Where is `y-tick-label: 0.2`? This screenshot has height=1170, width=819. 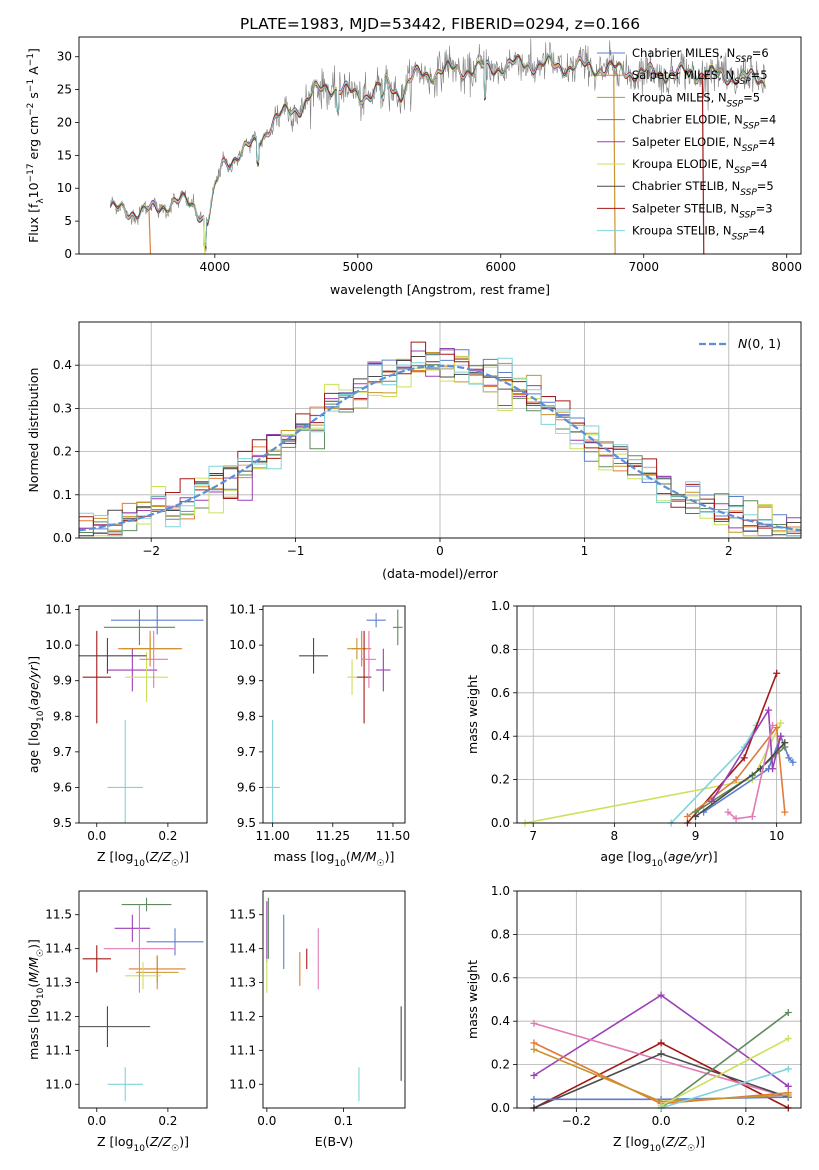
y-tick-label: 0.2 is located at coordinates (62, 452).